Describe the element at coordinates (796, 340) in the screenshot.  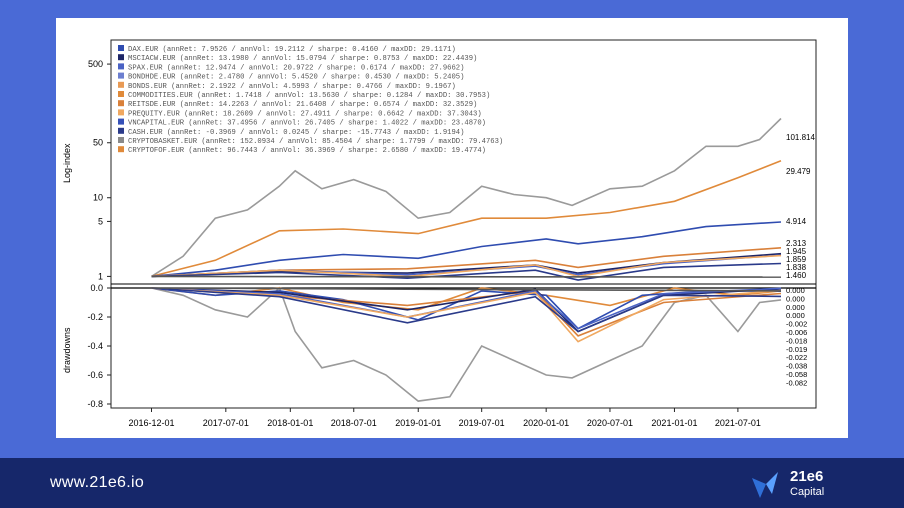
I see `lower-end-label: -0.018` at that location.